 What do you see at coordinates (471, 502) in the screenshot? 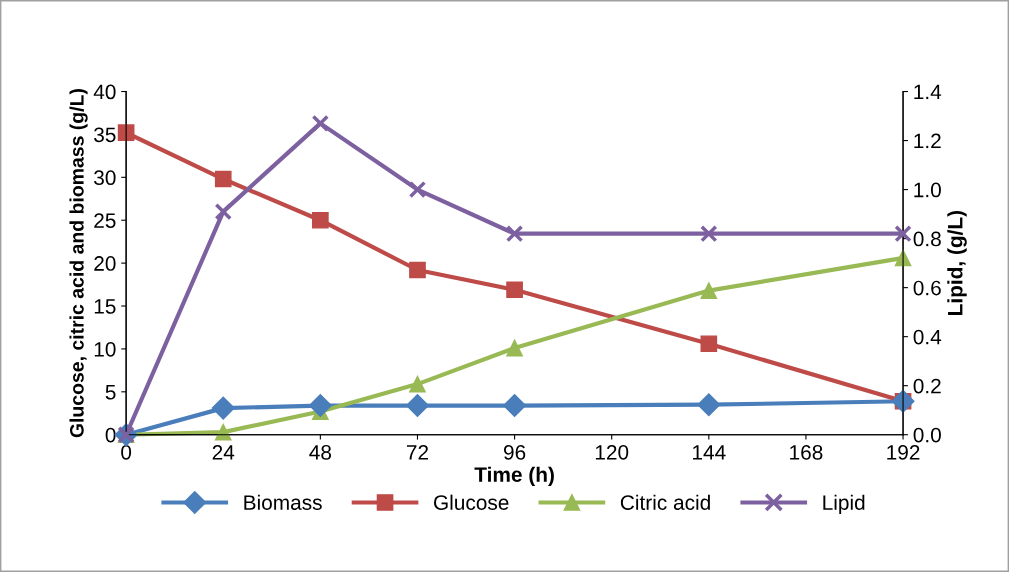
I see `legend-label: Glucose` at bounding box center [471, 502].